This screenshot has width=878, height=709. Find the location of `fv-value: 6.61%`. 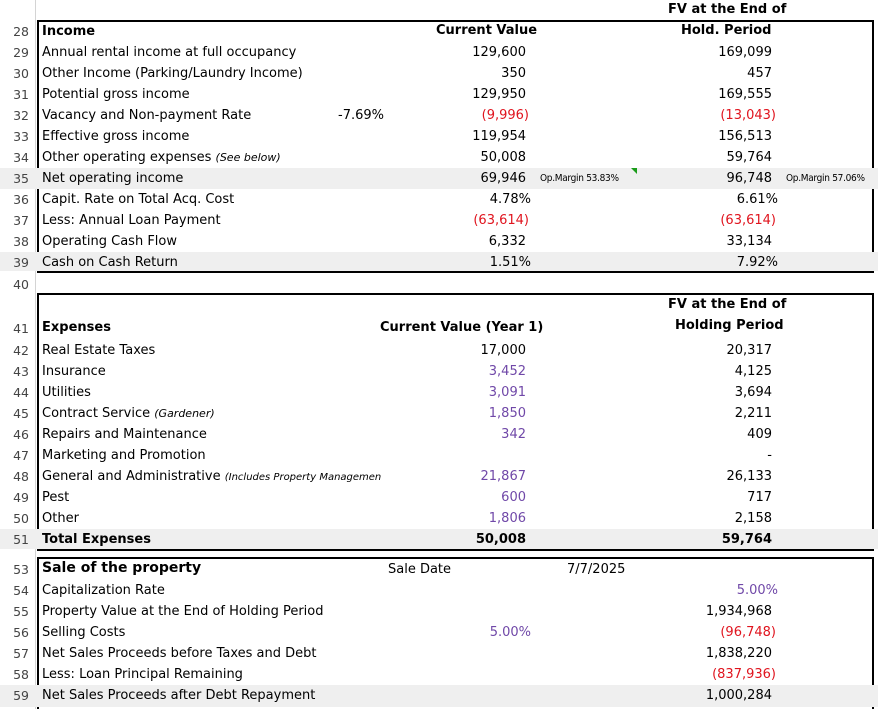

fv-value: 6.61% is located at coordinates (757, 199).